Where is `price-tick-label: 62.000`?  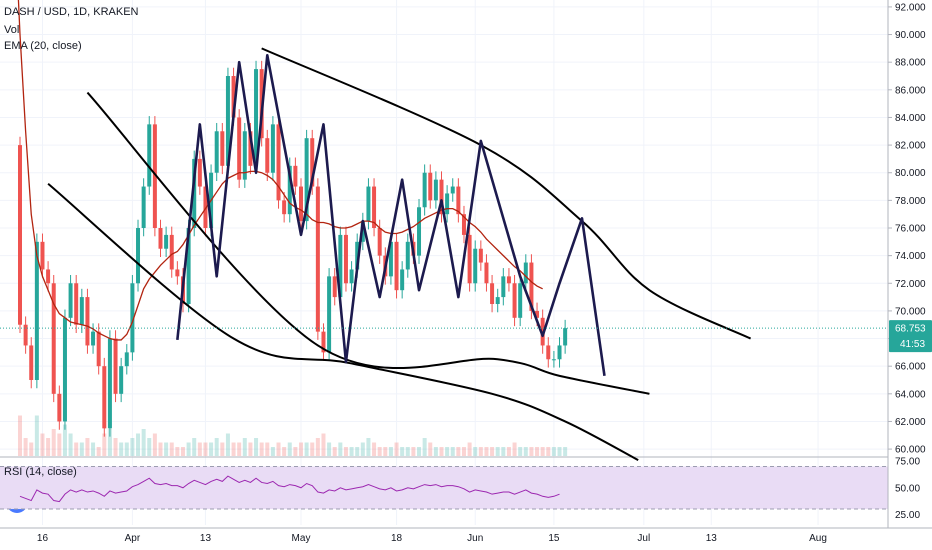
price-tick-label: 62.000 is located at coordinates (910, 422).